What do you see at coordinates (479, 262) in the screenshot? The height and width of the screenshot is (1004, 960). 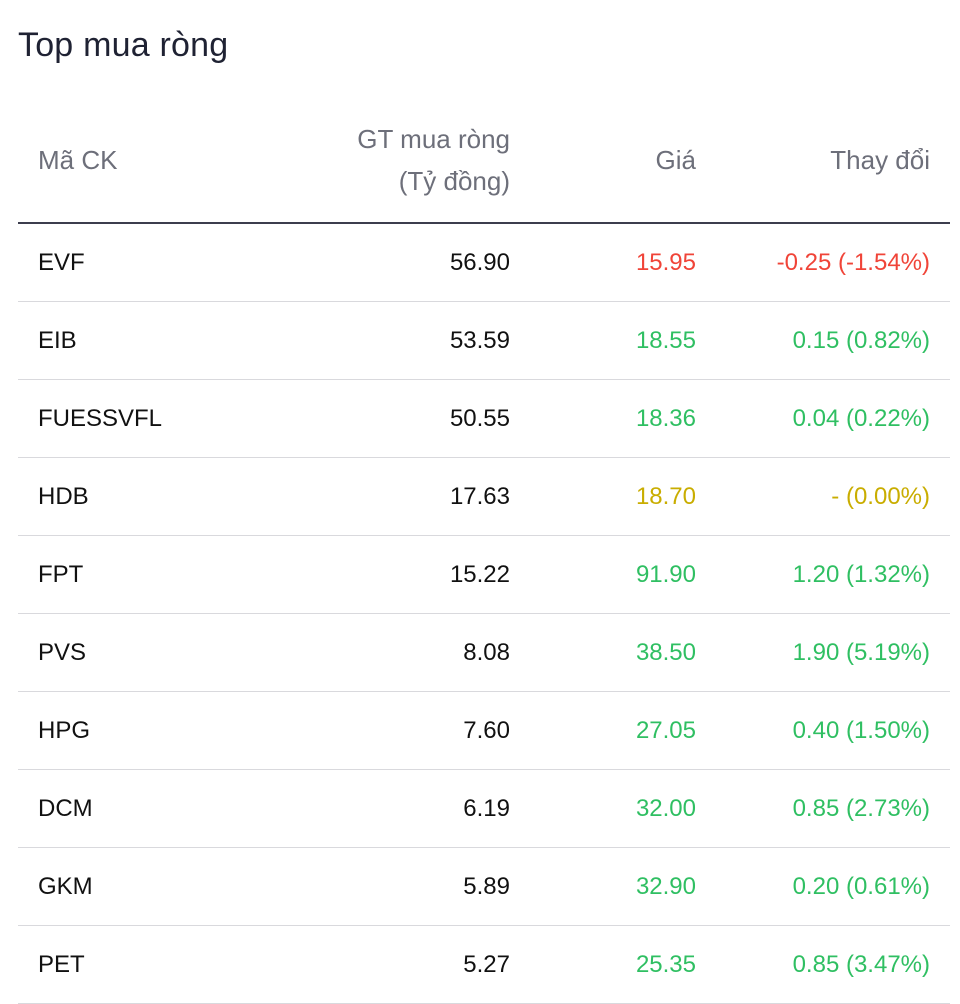 I see `net-buy-value: 56.90` at bounding box center [479, 262].